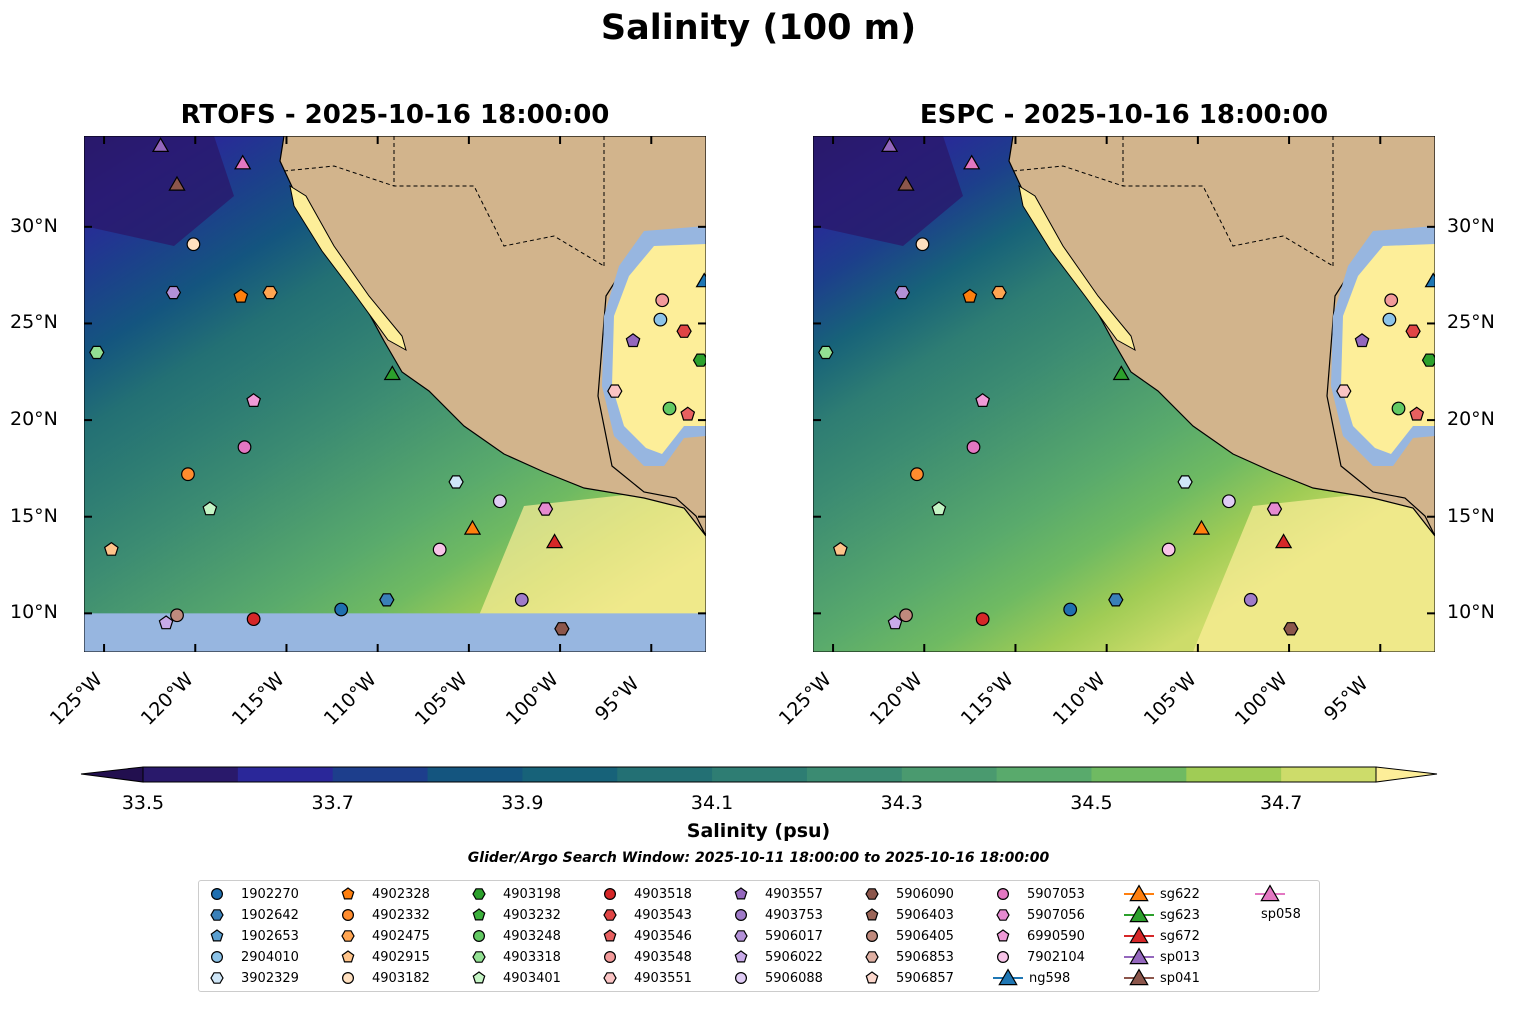 The image size is (1517, 1014). Describe the element at coordinates (794, 936) in the screenshot. I see `legend-label: 5906017` at that location.